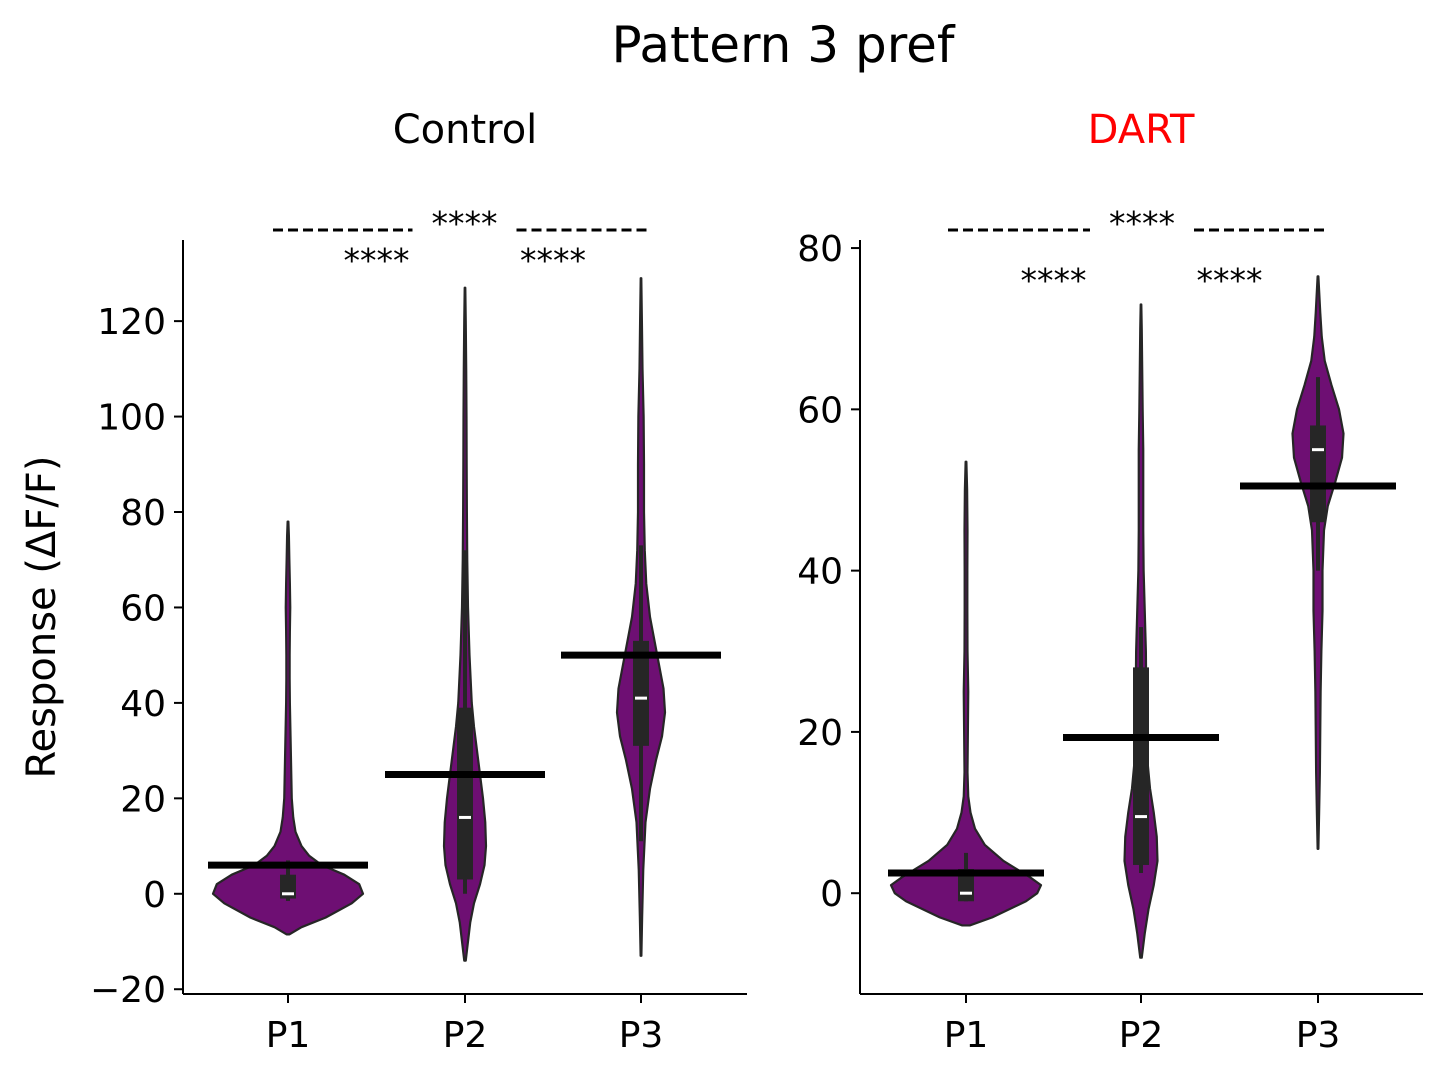 The height and width of the screenshot is (1076, 1443). What do you see at coordinates (465, 130) in the screenshot?
I see `panel-title-control: Control` at bounding box center [465, 130].